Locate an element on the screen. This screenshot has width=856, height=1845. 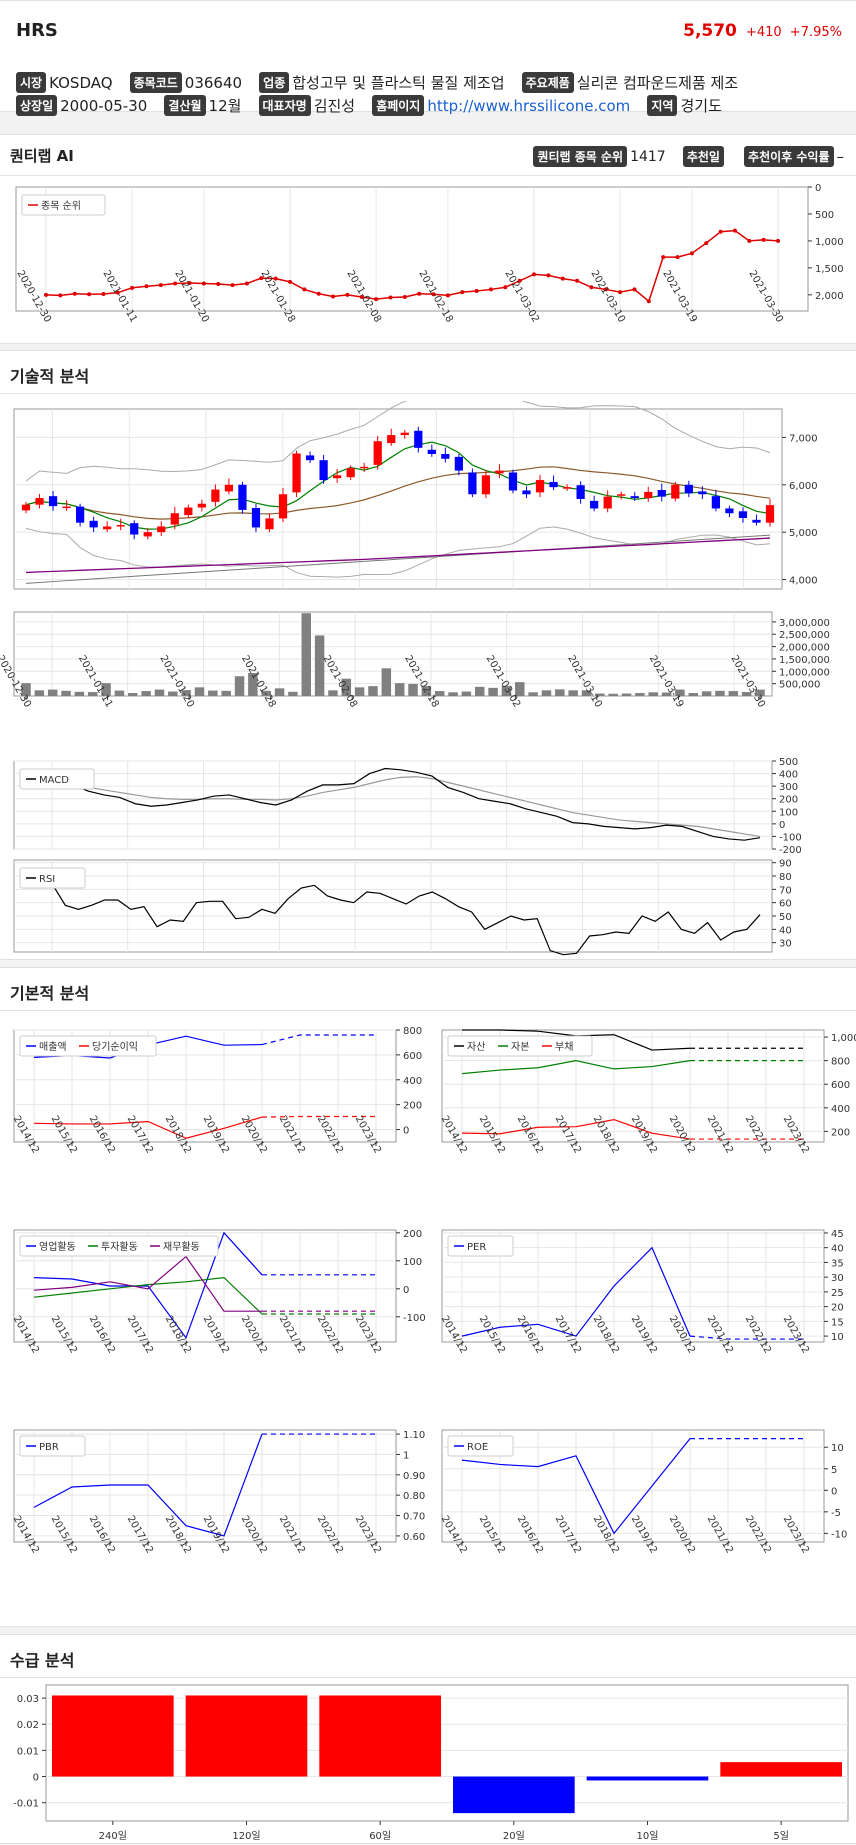
rsi-chart: 90 80 70 60 50 40 30 RSI is located at coordinates (402, 907).